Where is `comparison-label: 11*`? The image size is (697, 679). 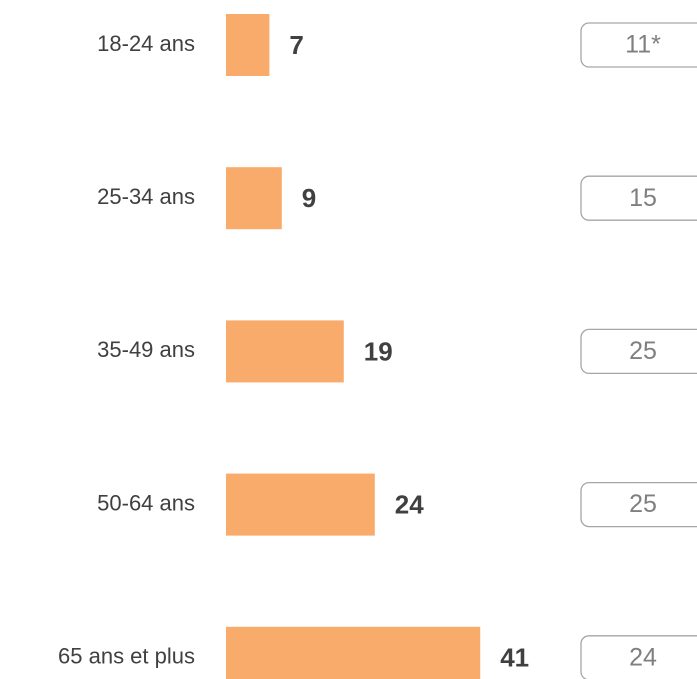 comparison-label: 11* is located at coordinates (643, 45).